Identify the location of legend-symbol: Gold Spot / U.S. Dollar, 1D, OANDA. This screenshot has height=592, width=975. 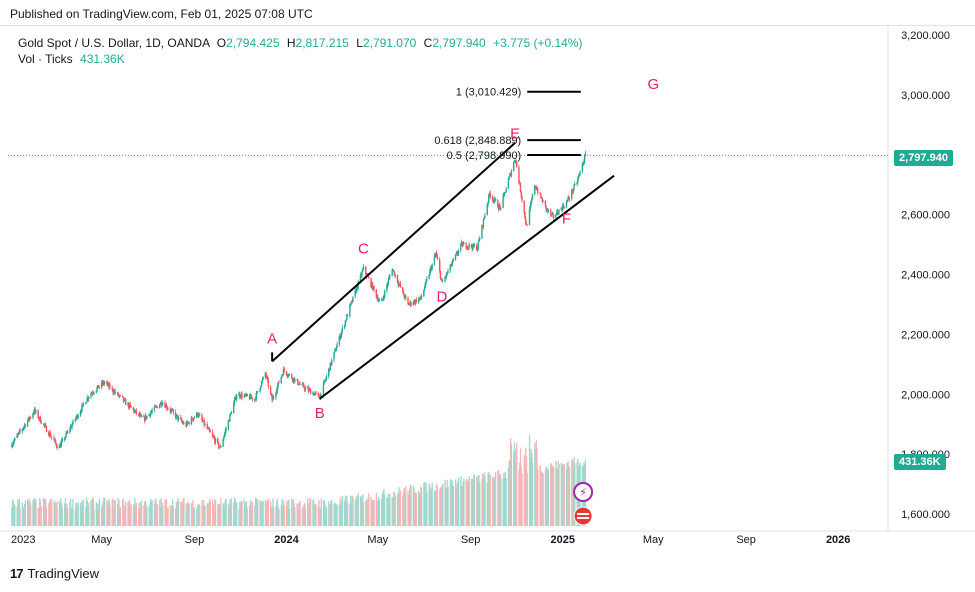
(114, 43).